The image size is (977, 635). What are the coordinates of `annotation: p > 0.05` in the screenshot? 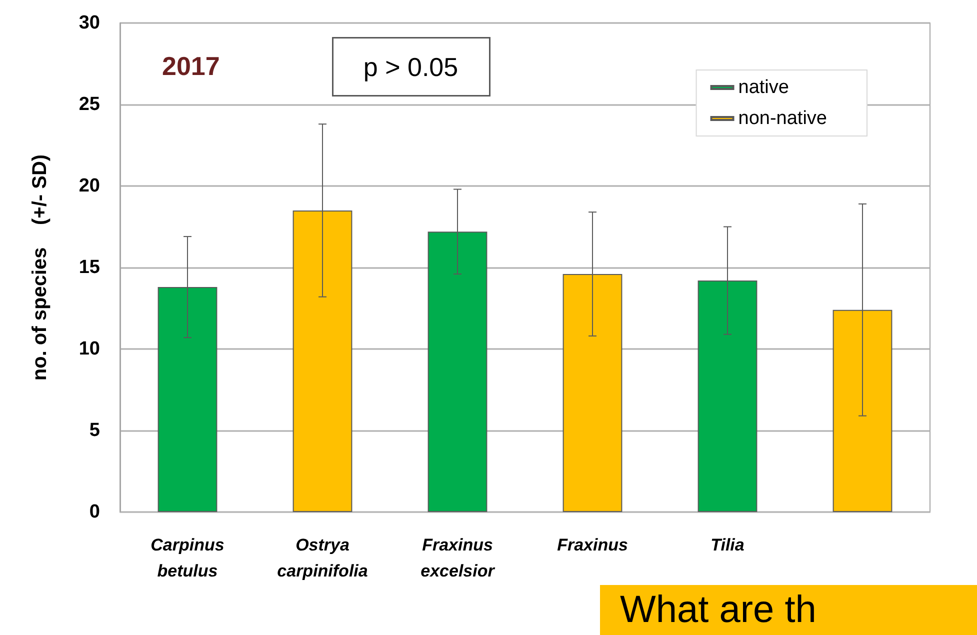 It's located at (410, 67).